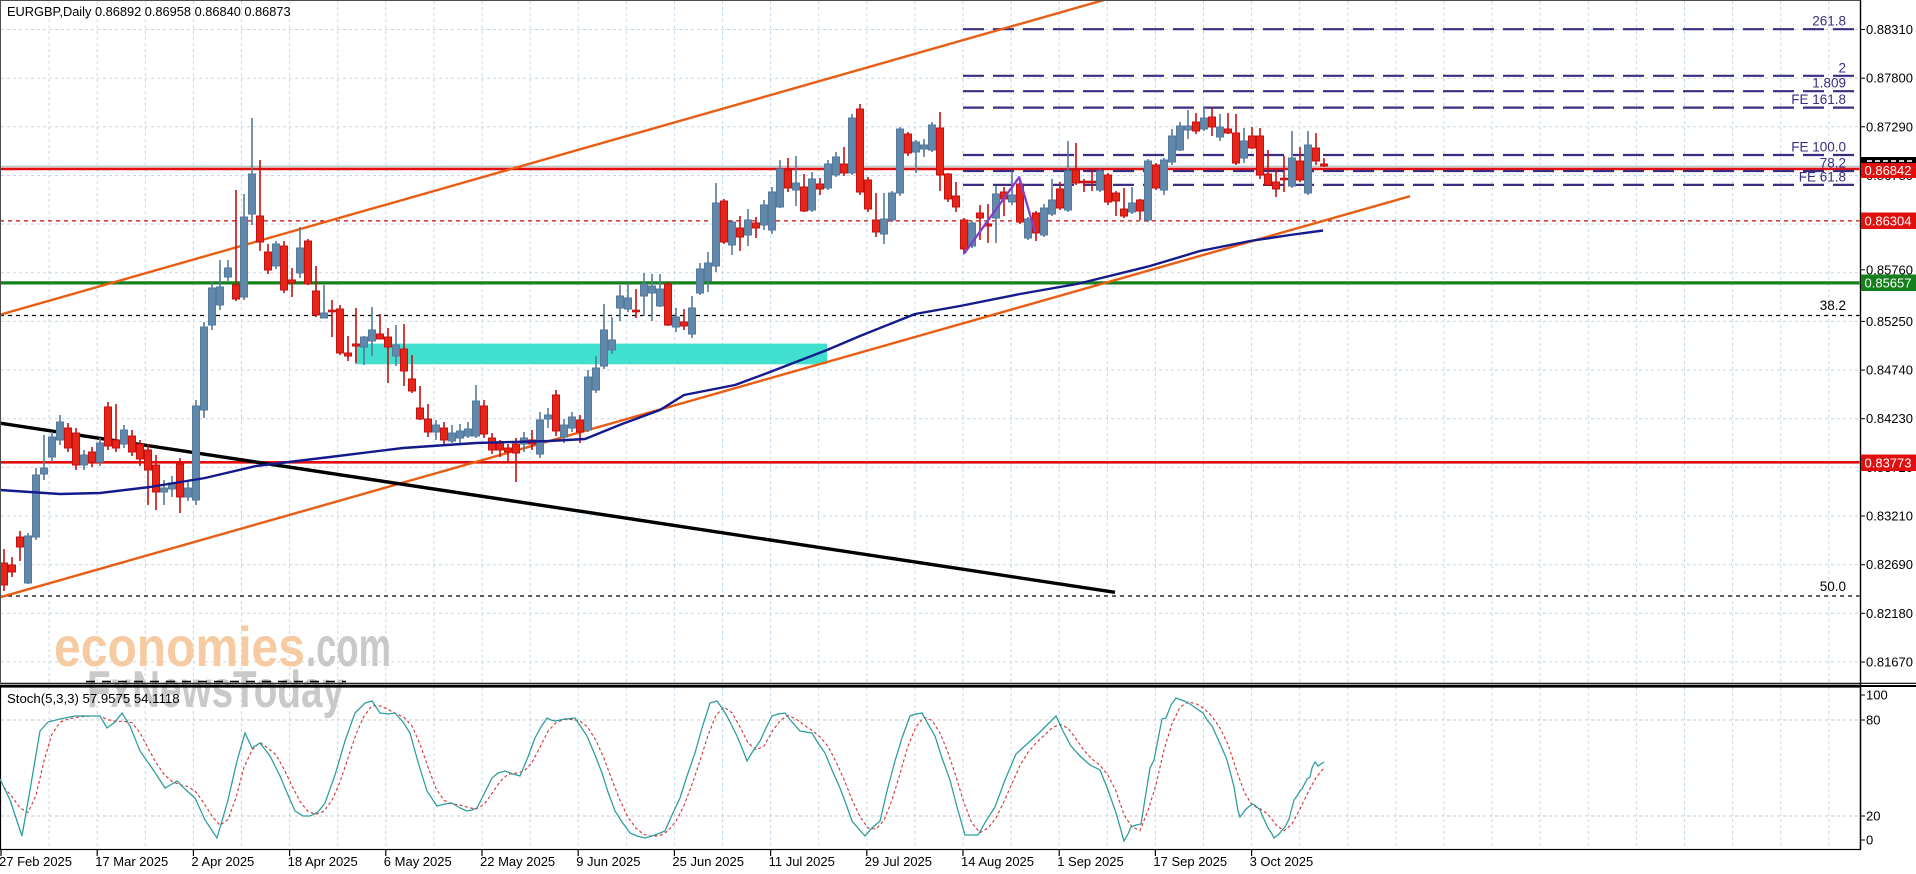 The image size is (1916, 874). Describe the element at coordinates (36, 861) in the screenshot. I see `svg-text: 27 Feb 2025` at that location.